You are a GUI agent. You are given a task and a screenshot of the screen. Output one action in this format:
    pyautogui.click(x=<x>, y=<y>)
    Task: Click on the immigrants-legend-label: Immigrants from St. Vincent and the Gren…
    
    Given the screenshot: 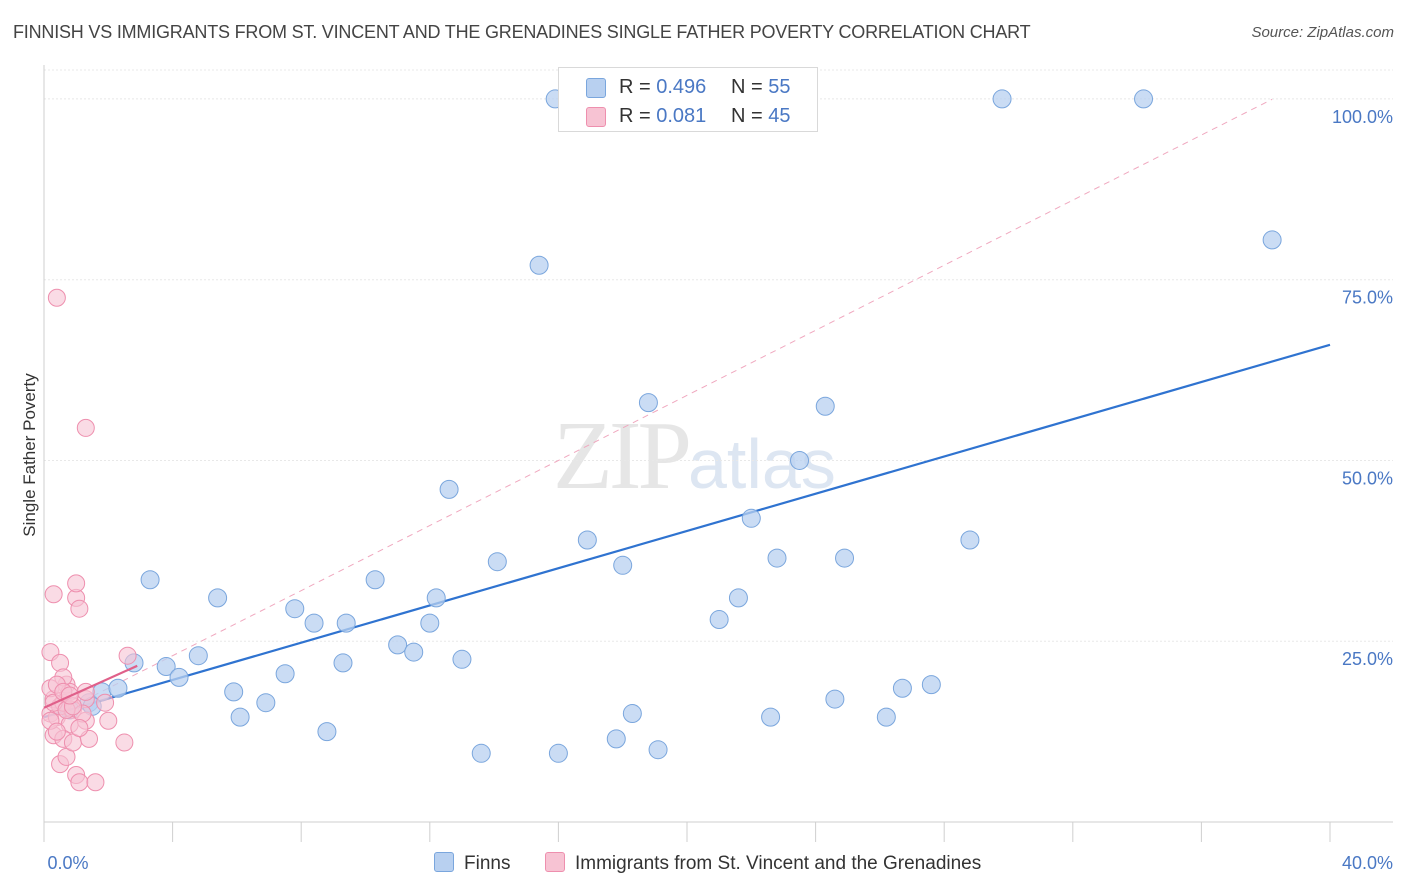 What is the action you would take?
    pyautogui.click(x=778, y=863)
    